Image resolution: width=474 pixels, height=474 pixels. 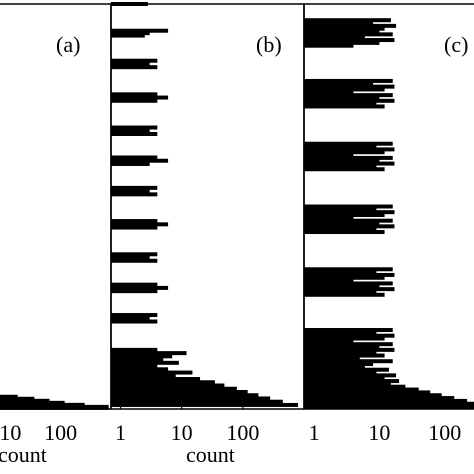 I want to click on x-axis-title: count, so click(x=210, y=454).